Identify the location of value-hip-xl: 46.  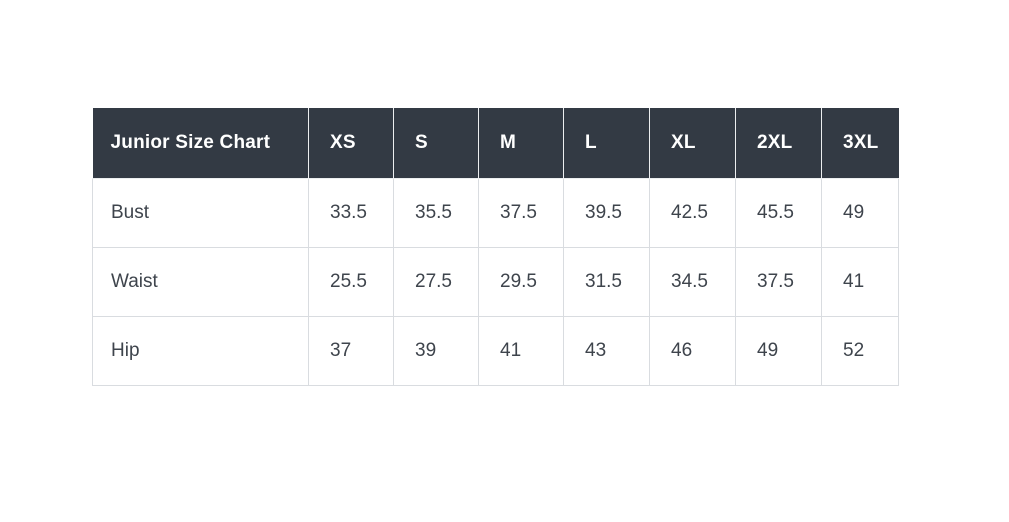
(692, 351).